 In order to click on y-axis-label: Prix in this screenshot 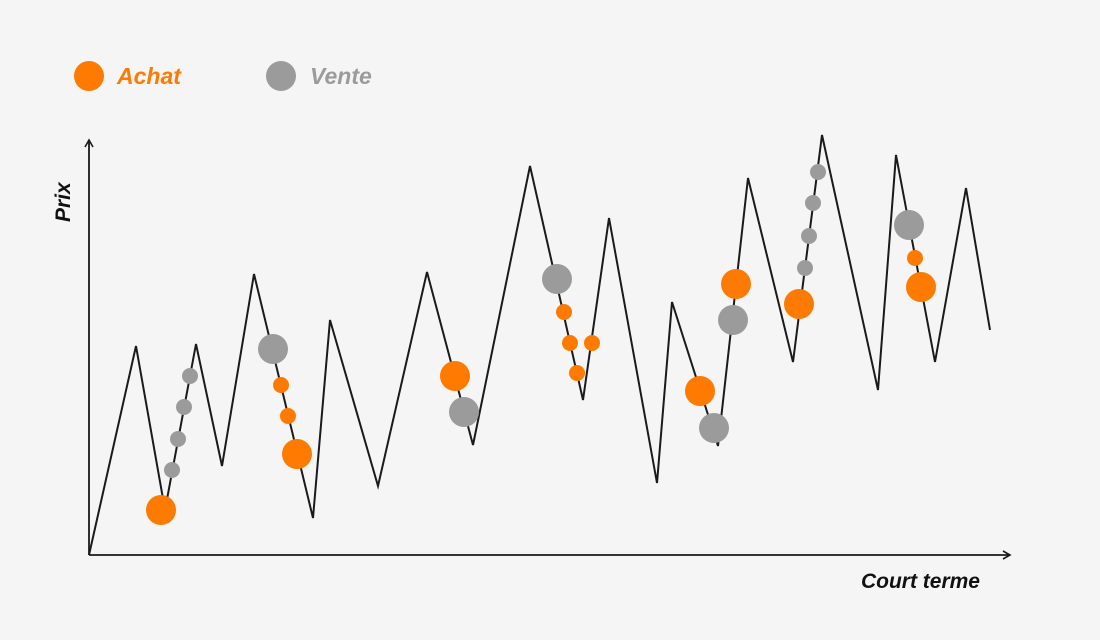, I will do `click(63, 201)`.